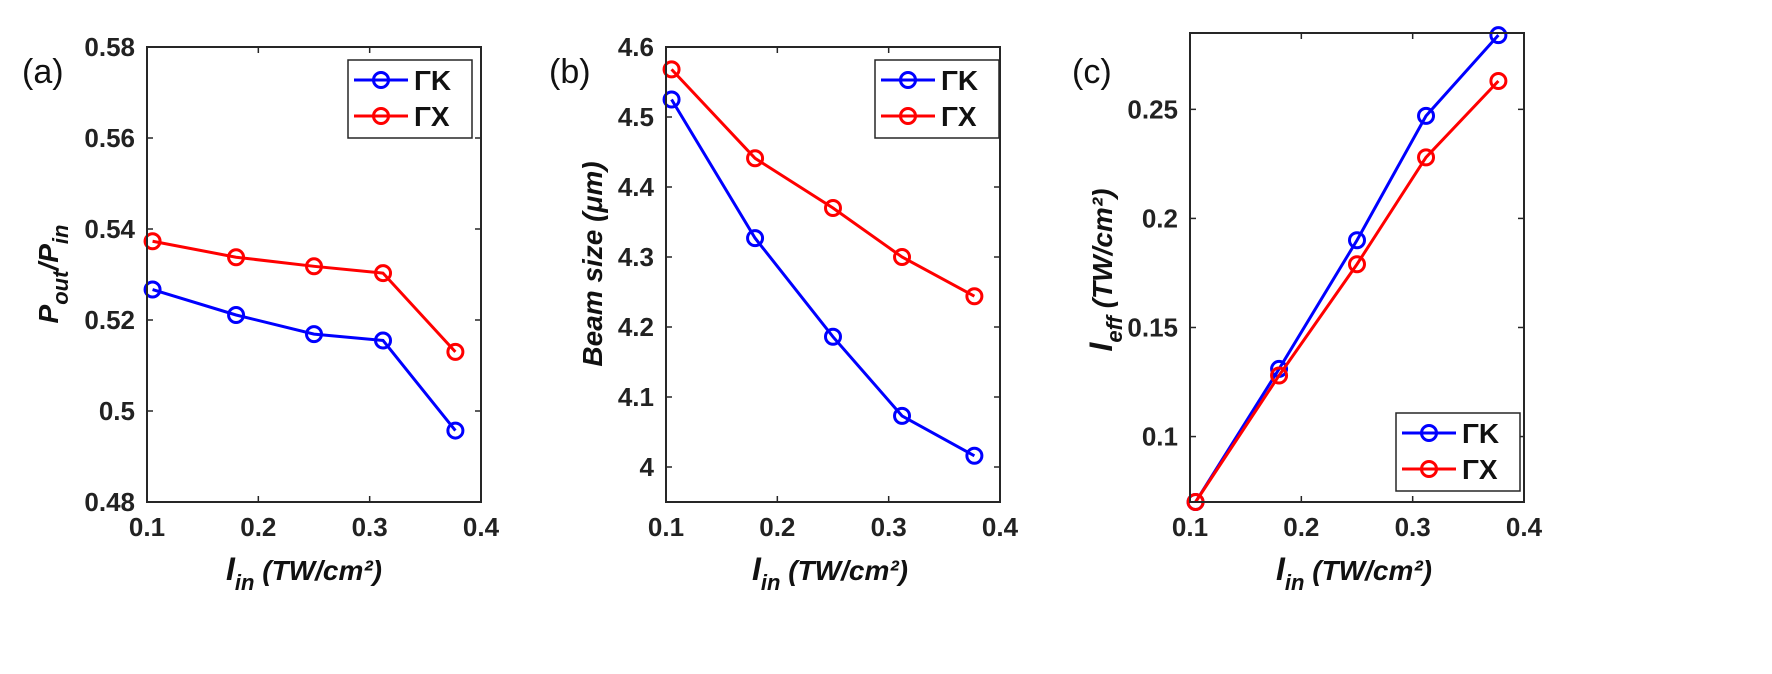 The image size is (1772, 674). What do you see at coordinates (636, 327) in the screenshot?
I see `panel-b-ytick-label: 4.2` at bounding box center [636, 327].